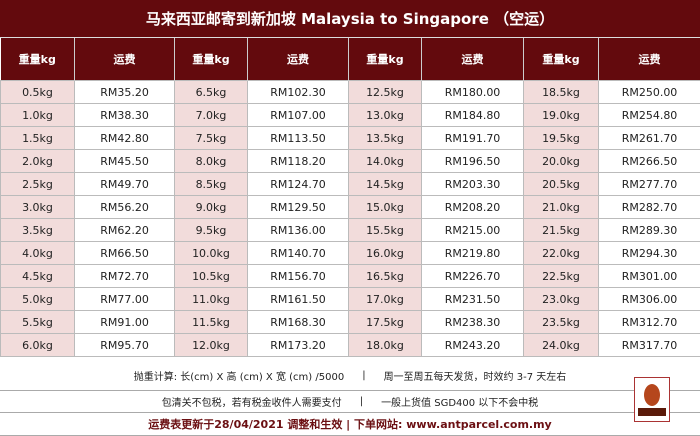  What do you see at coordinates (211, 161) in the screenshot?
I see `weight-cell: 8.0kg` at bounding box center [211, 161].